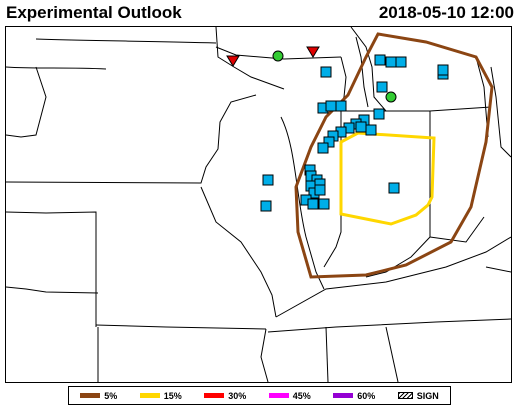  Describe the element at coordinates (289, 395) in the screenshot. I see `legend-item-45: 45%` at that location.